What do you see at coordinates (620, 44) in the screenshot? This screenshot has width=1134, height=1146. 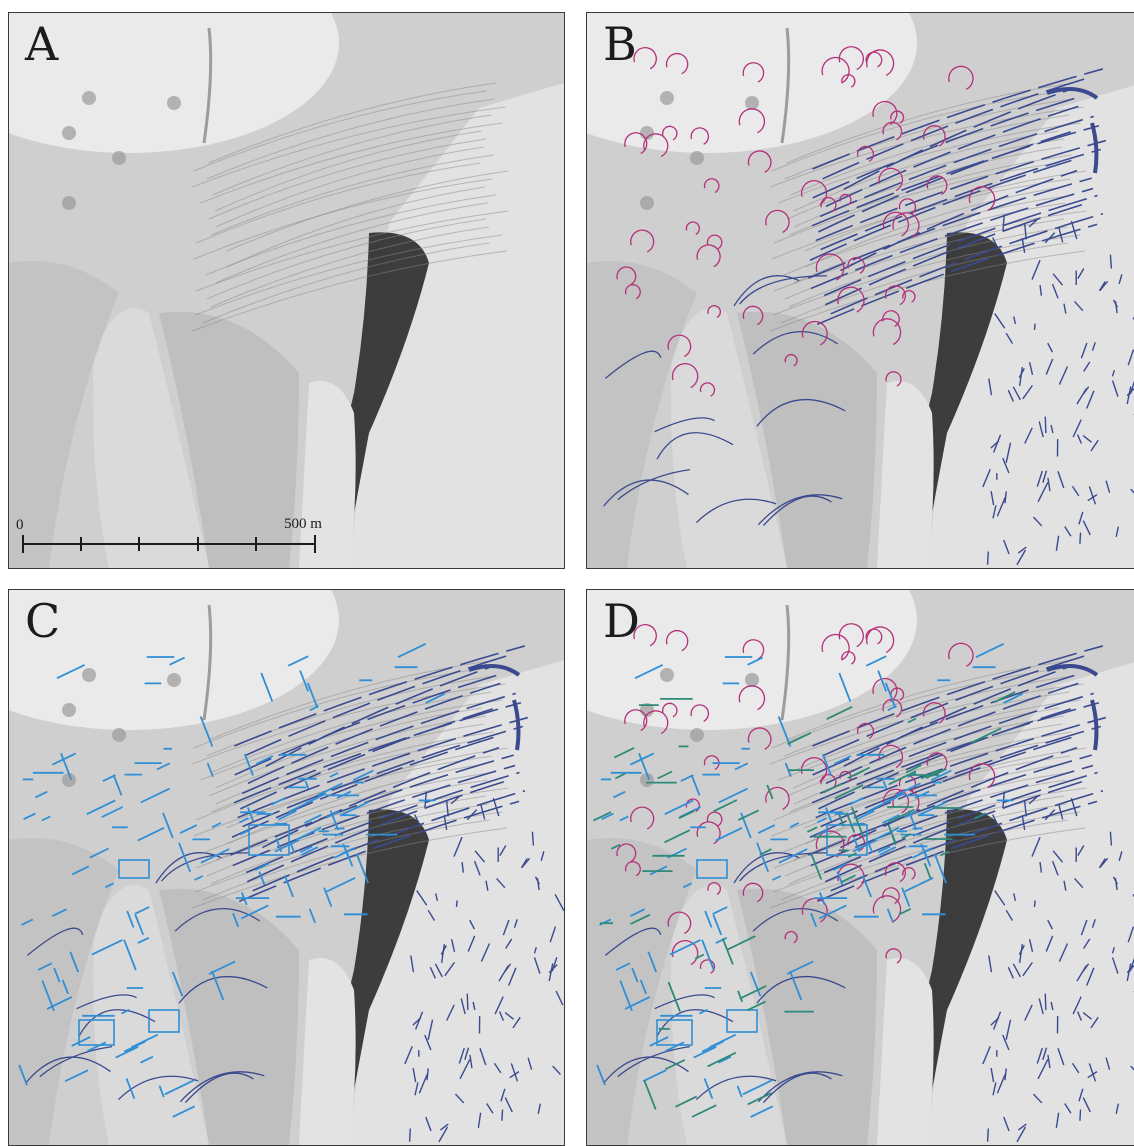 I see `panel-letter: B` at bounding box center [620, 44].